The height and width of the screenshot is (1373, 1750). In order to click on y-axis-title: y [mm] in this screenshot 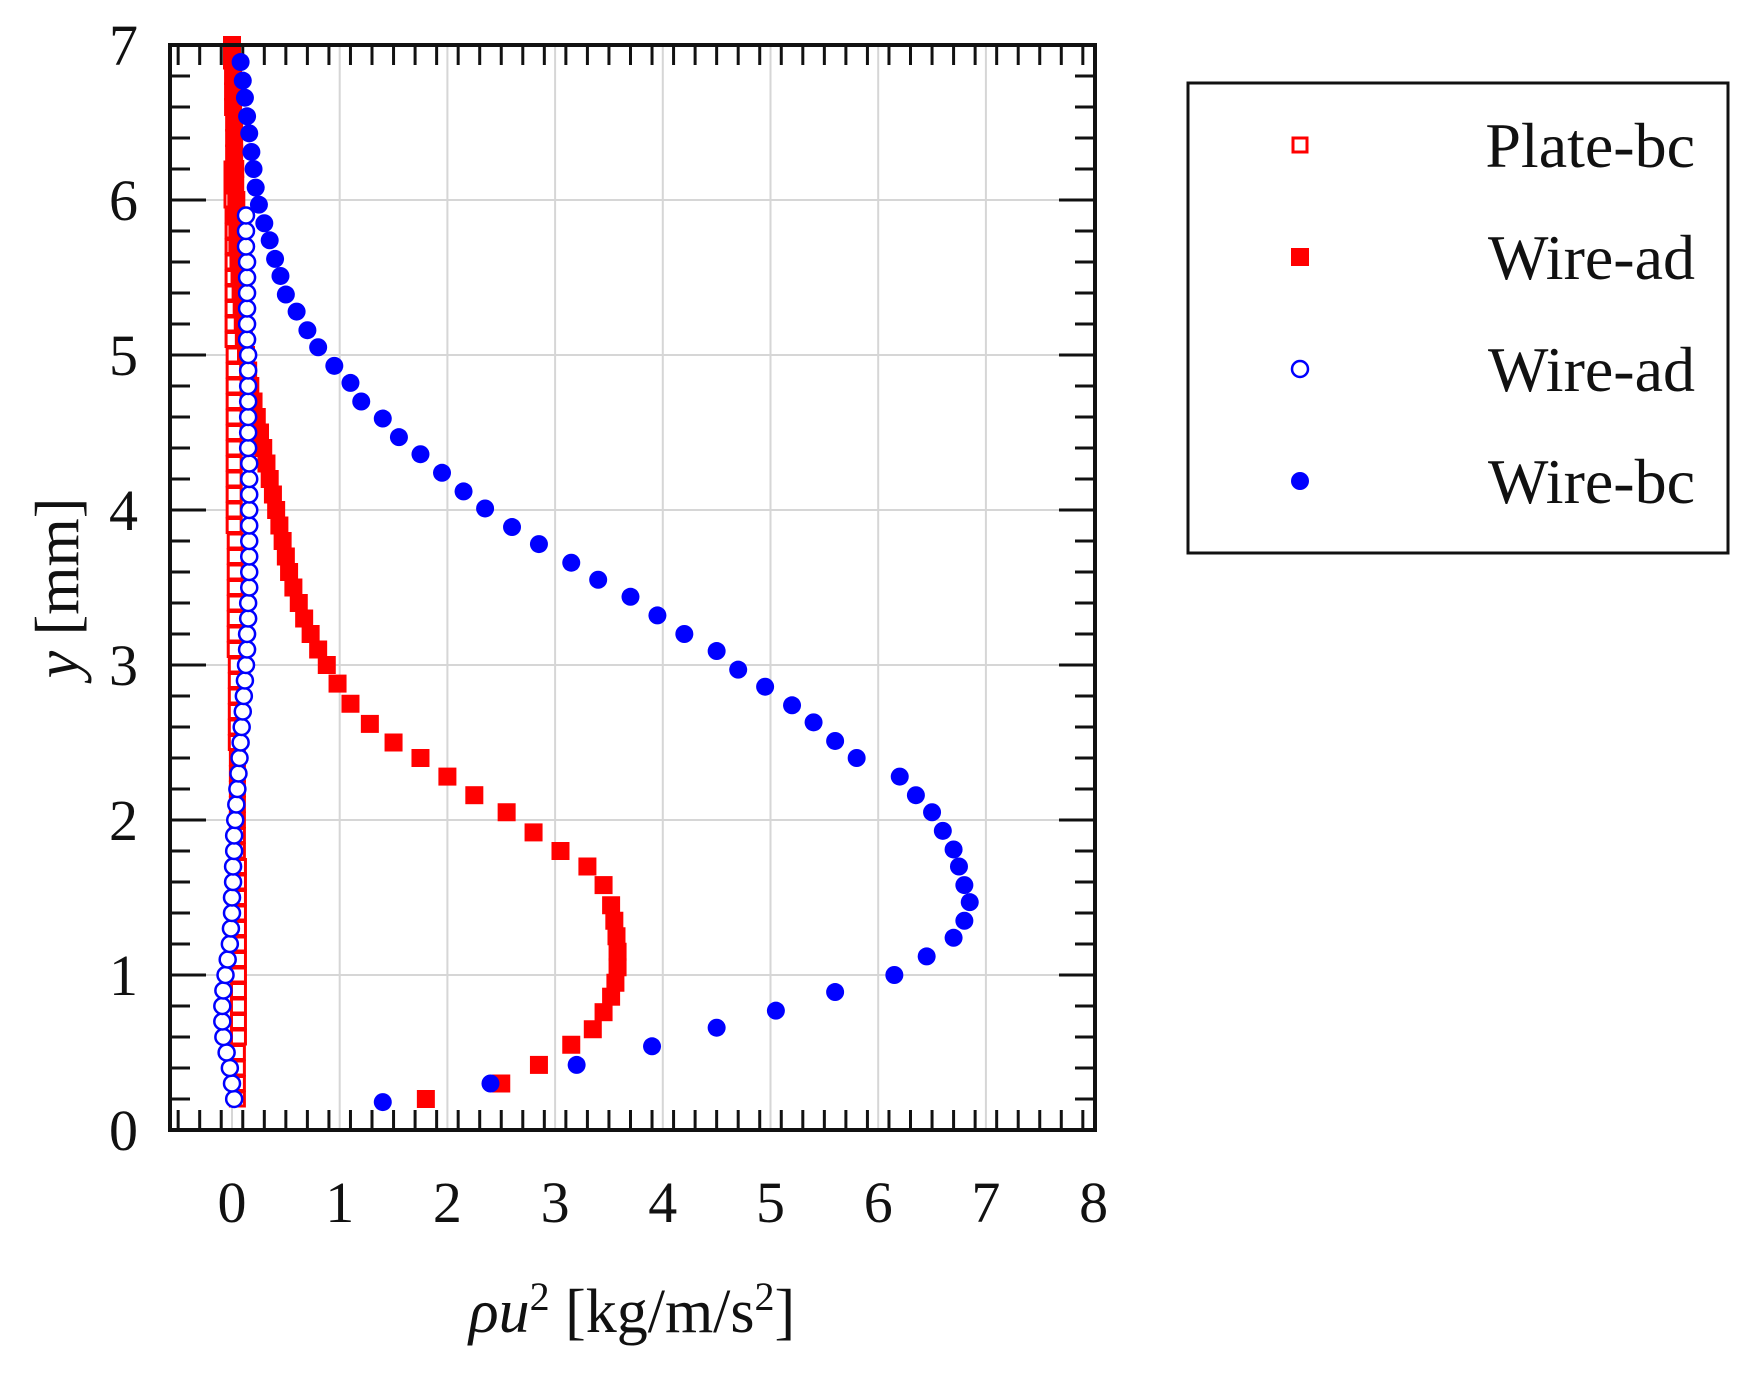, I will do `click(58, 591)`.